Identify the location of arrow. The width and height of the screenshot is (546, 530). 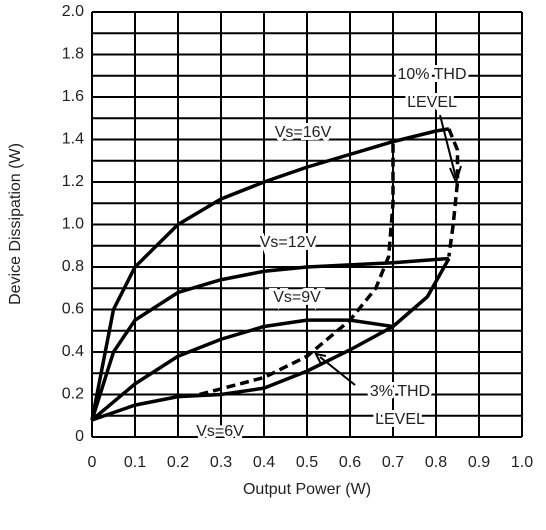
(448, 146).